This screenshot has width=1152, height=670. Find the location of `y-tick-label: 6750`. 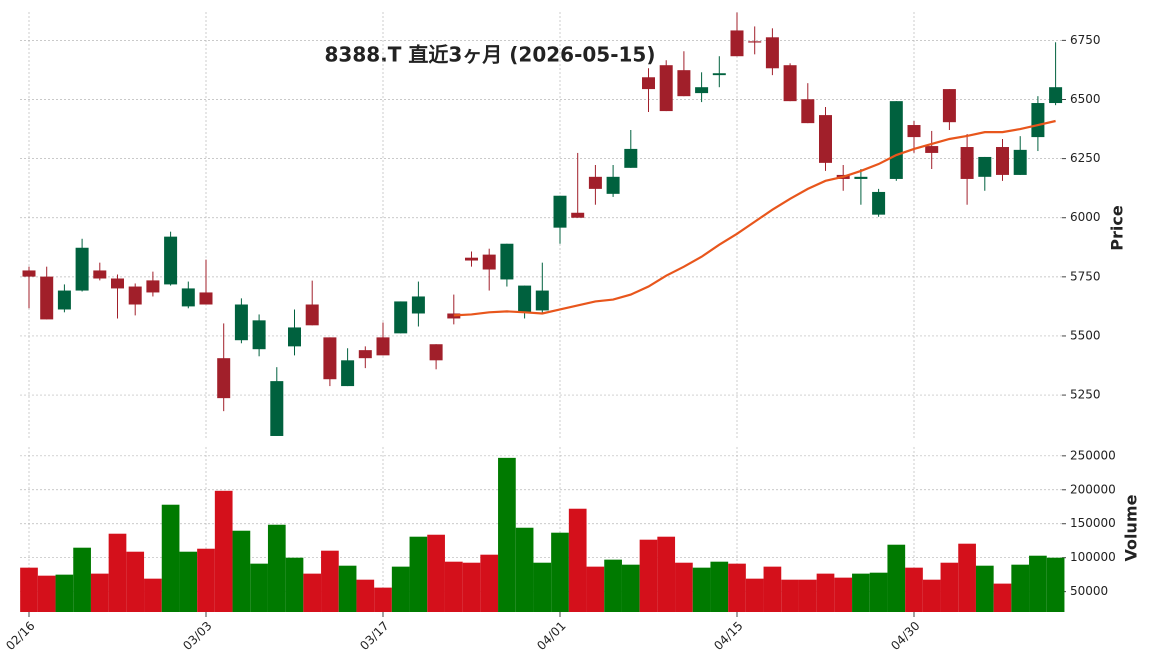

y-tick-label: 6750 is located at coordinates (1085, 40).